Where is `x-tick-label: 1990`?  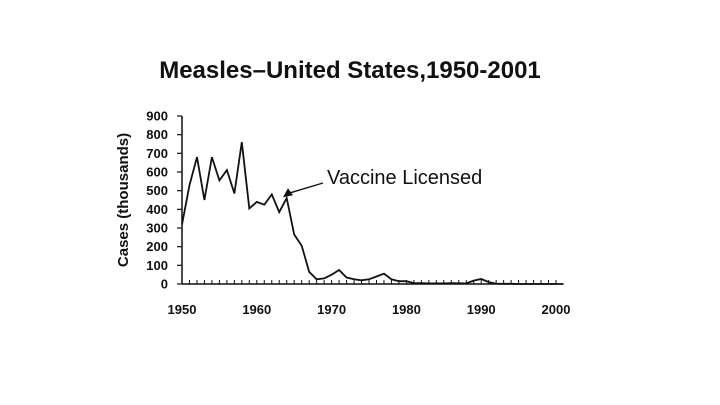 x-tick-label: 1990 is located at coordinates (481, 309).